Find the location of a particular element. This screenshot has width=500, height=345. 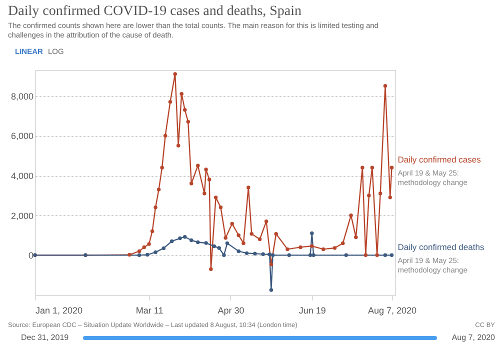

y-tick-label: 8,000 is located at coordinates (22, 96).